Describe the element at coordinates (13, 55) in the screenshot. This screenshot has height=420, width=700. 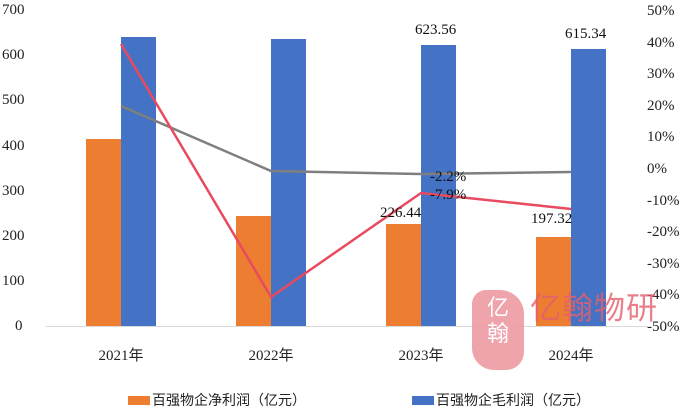
I see `y-tick: 600` at that location.